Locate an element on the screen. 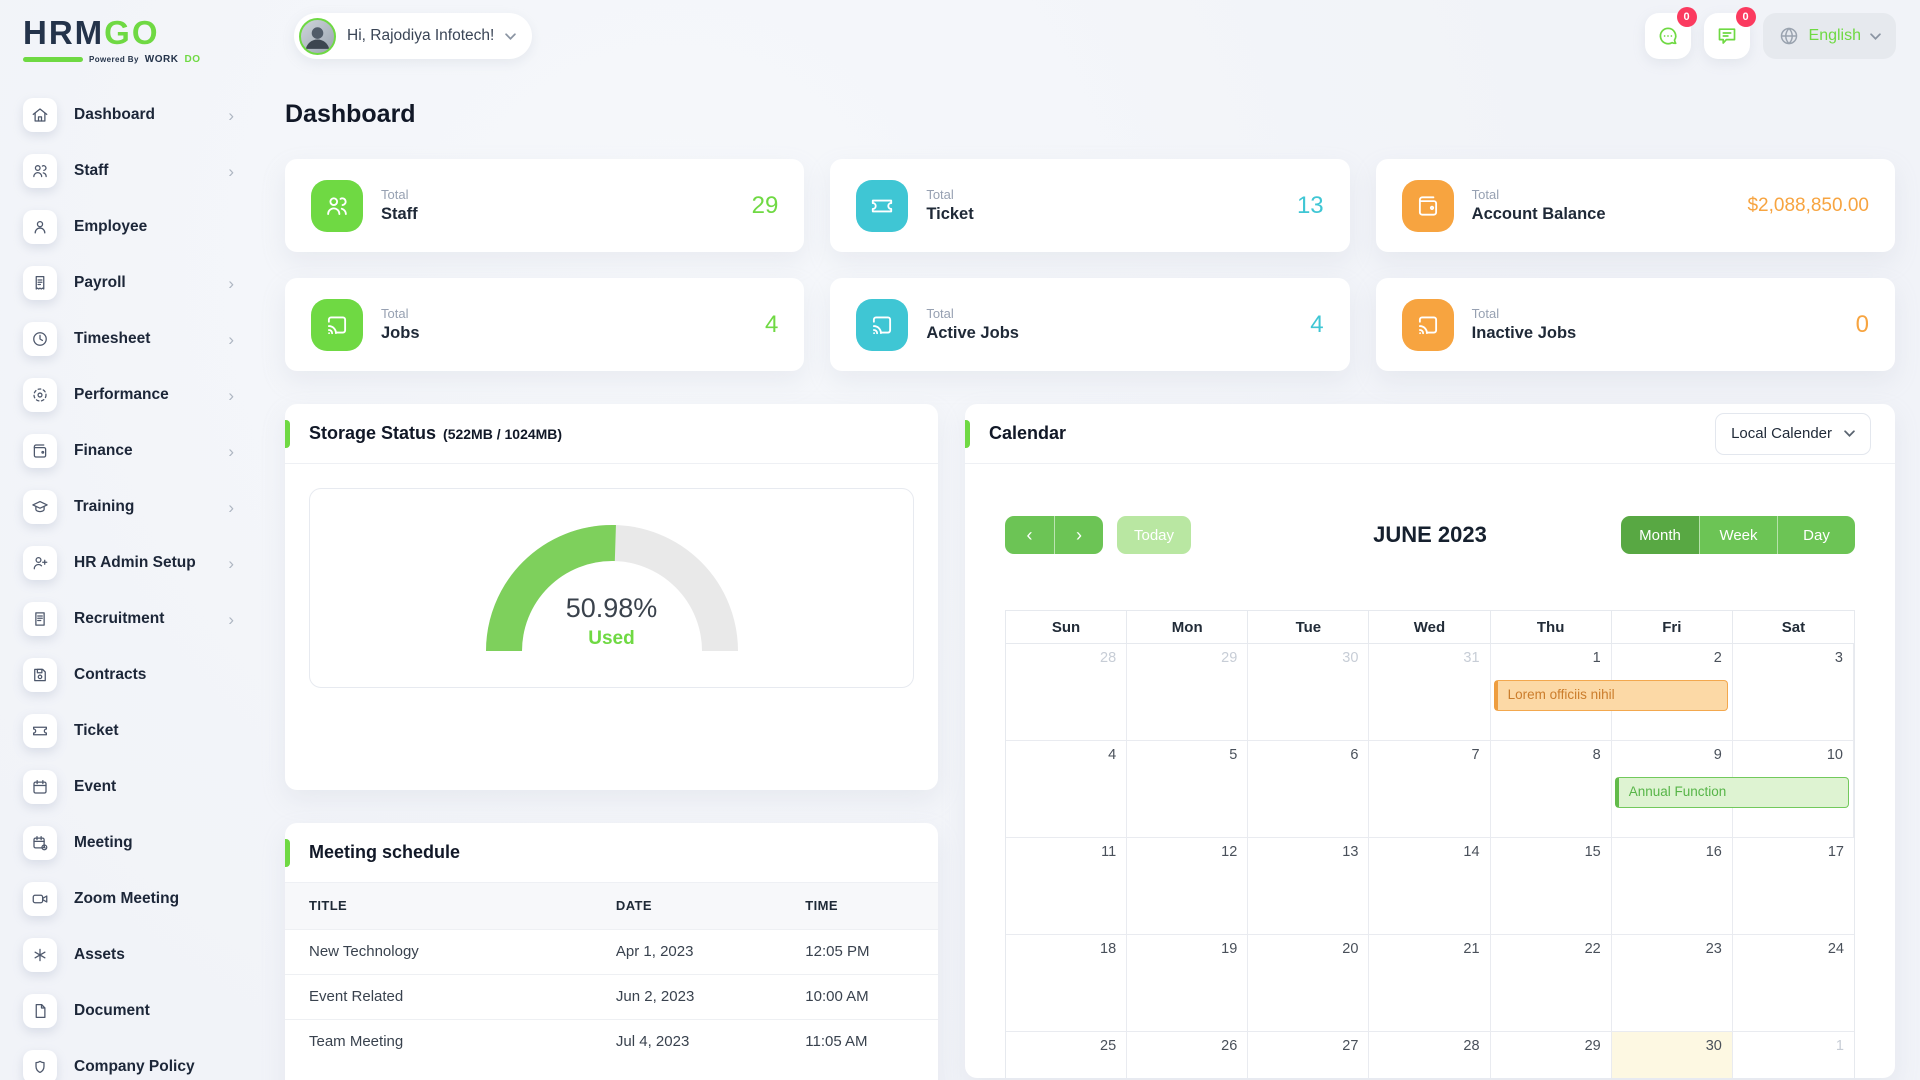  sidebar-item-dashboard: Dashboard › is located at coordinates (137, 115).